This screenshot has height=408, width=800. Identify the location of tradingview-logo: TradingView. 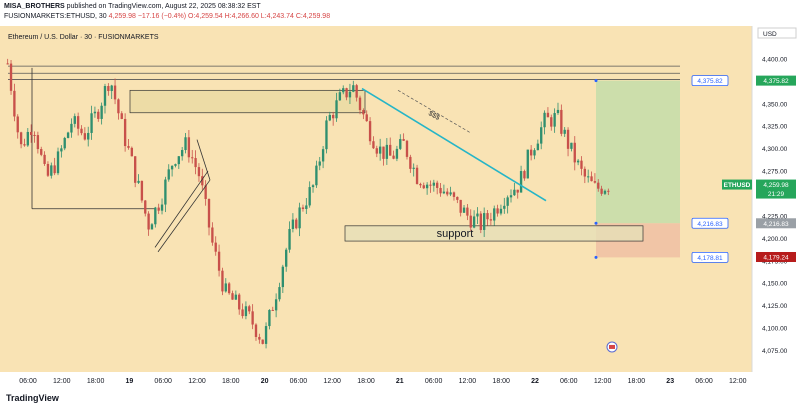
(32, 398).